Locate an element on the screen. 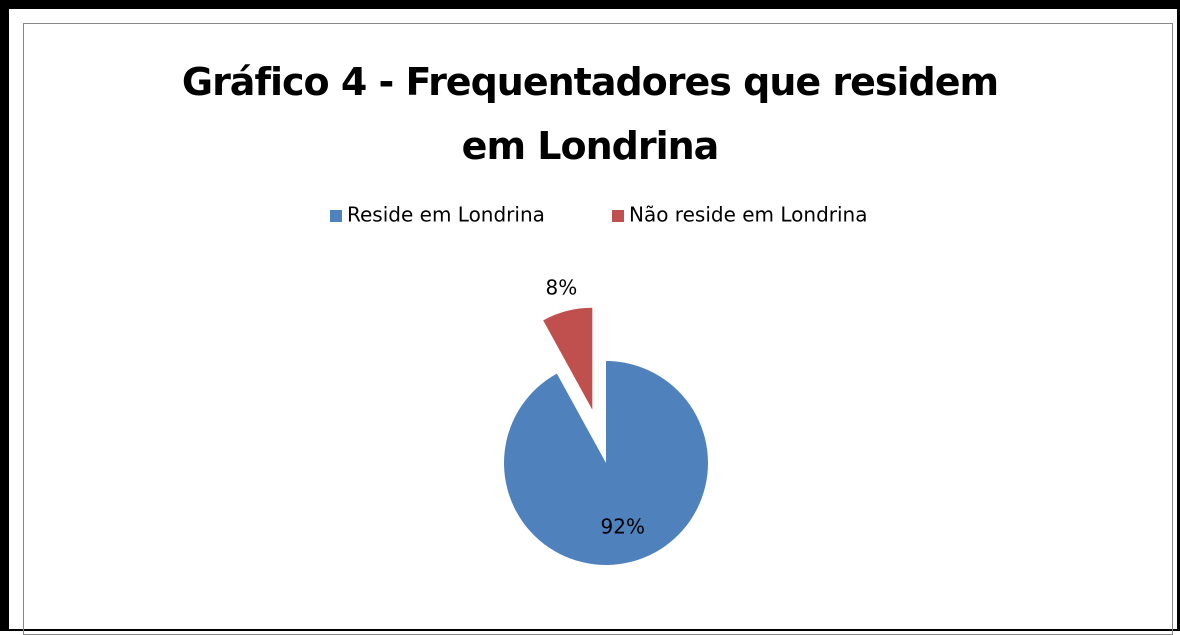 The width and height of the screenshot is (1180, 635). legend-label: Não reside em Londrina is located at coordinates (748, 215).